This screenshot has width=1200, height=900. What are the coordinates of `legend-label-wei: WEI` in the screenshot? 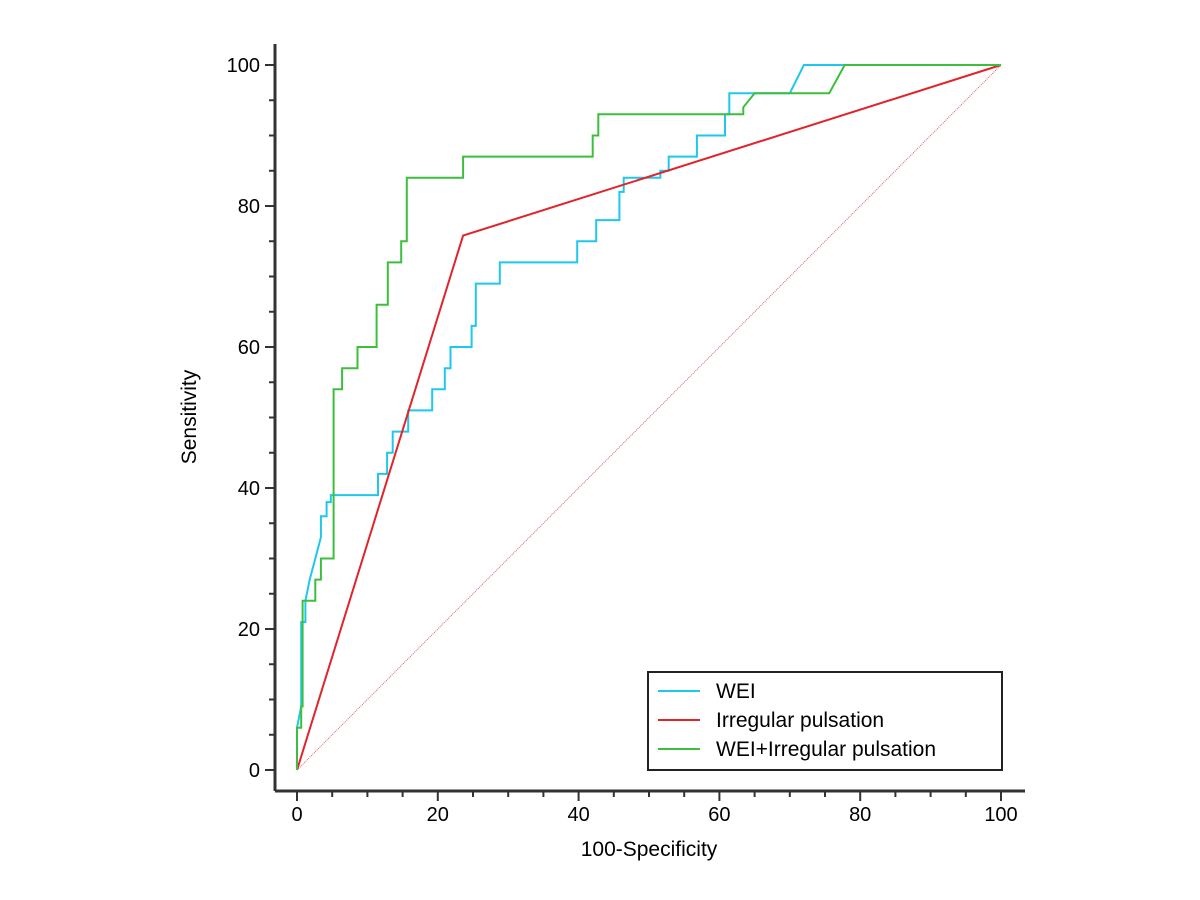 It's located at (736, 691).